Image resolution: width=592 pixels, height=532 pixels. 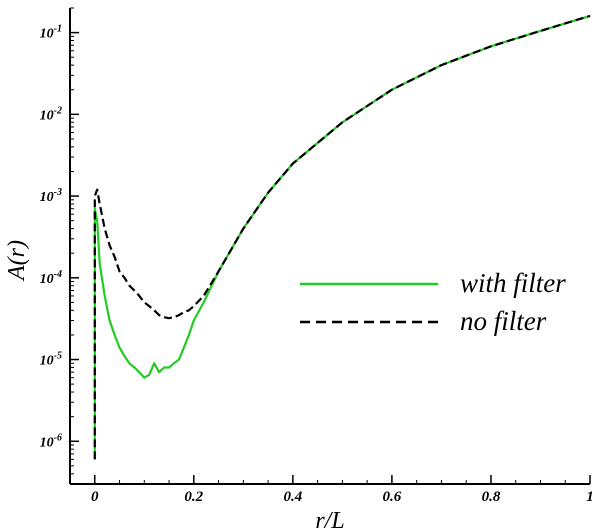 What do you see at coordinates (51, 278) in the screenshot?
I see `y-tick-label: 10⁻⁴` at bounding box center [51, 278].